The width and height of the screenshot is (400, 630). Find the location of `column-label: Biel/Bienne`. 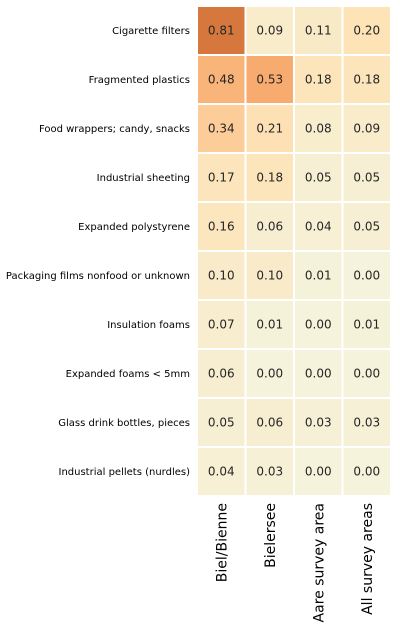

column-label: Biel/Bienne is located at coordinates (222, 542).